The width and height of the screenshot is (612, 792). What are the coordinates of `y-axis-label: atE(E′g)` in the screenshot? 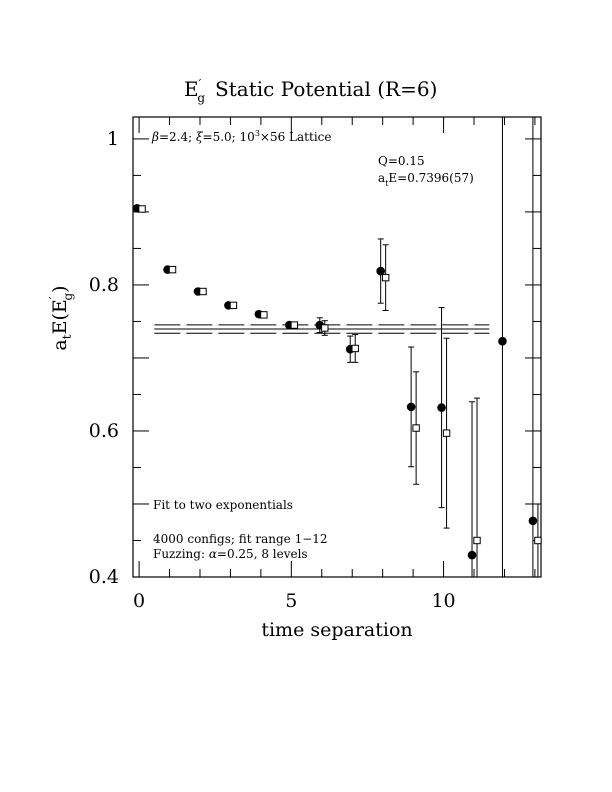 It's located at (61, 317).